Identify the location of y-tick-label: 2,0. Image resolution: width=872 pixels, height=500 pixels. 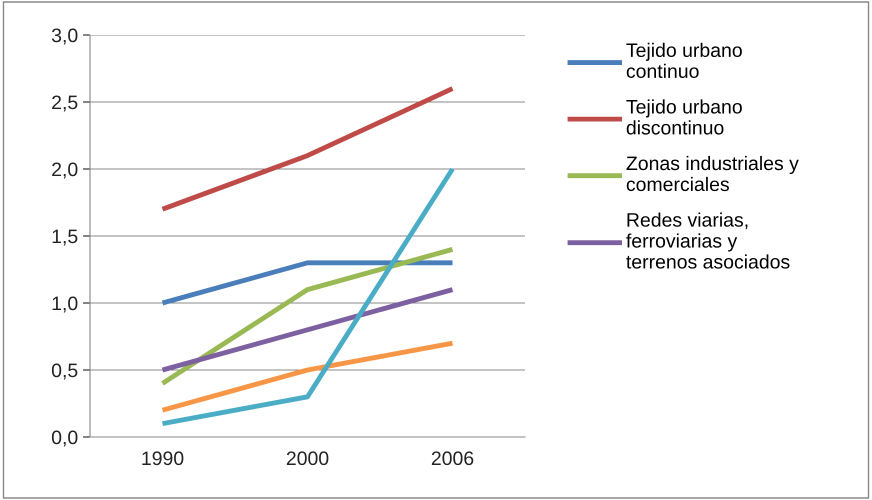
(65, 170).